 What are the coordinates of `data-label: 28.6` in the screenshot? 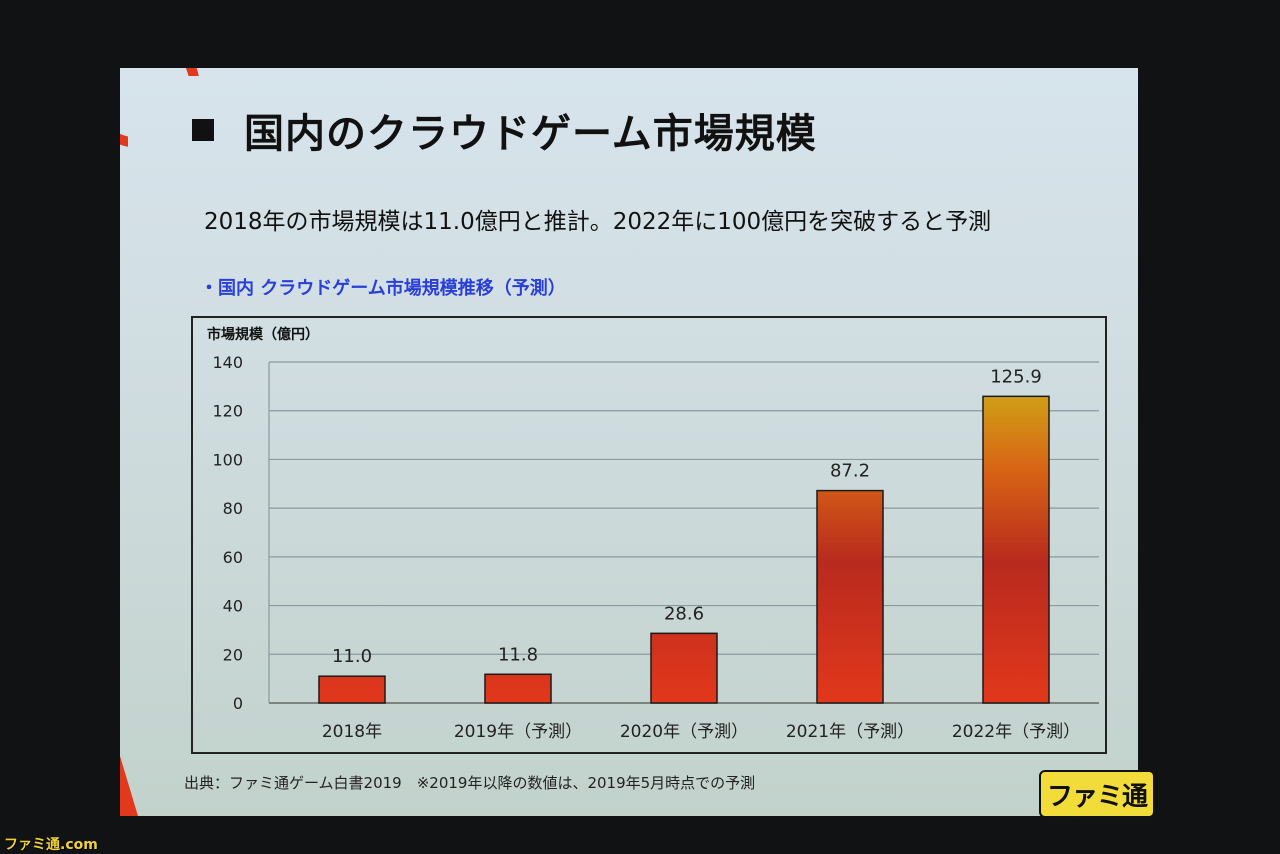 It's located at (684, 613).